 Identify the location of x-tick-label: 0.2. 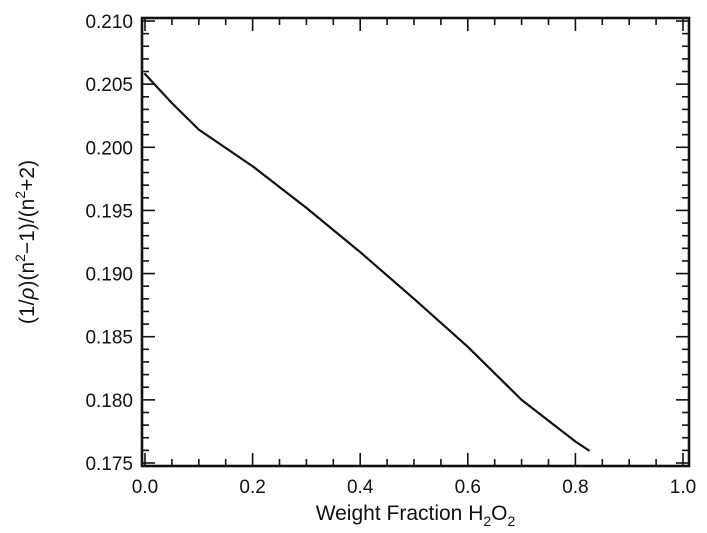
(252, 487).